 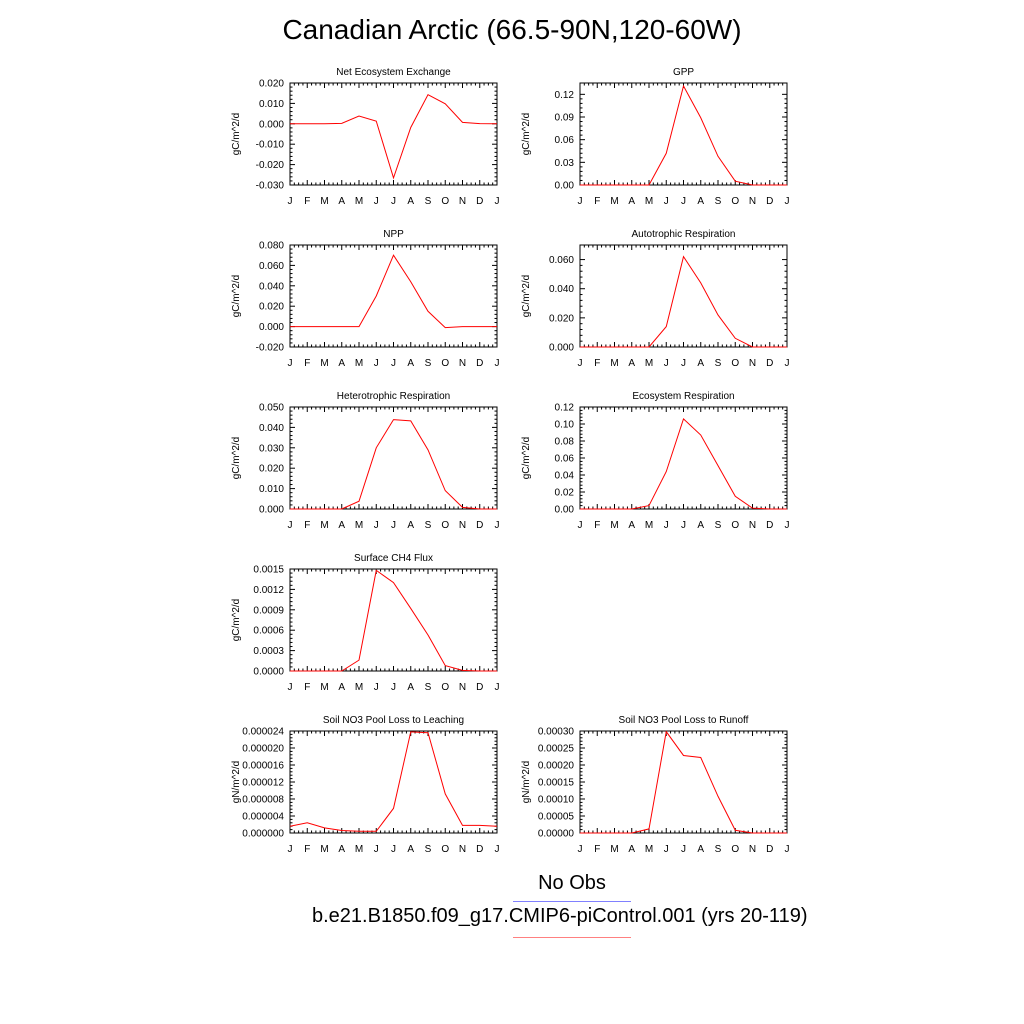 I want to click on y-tick-label: 0.020, so click(x=271, y=469).